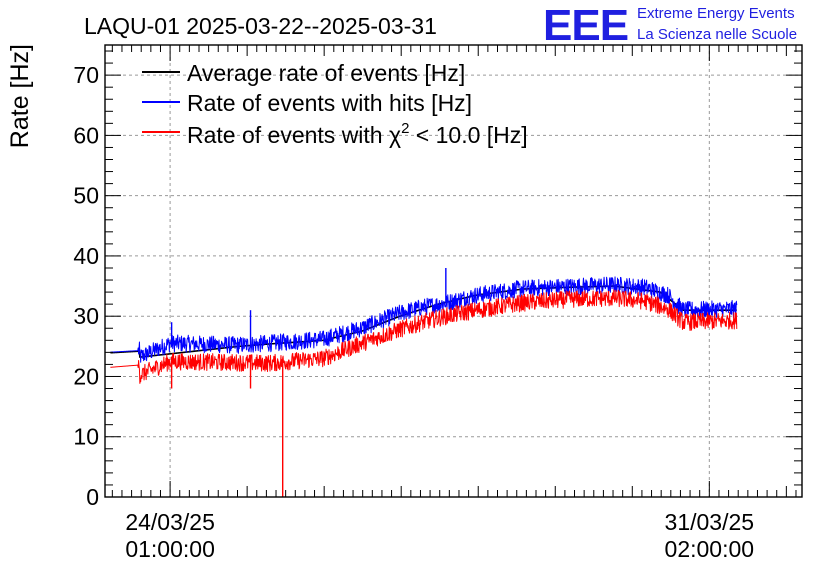 This screenshot has height=572, width=836. What do you see at coordinates (717, 34) in the screenshot?
I see `brand-line-2: La Scienza nelle Scuole` at bounding box center [717, 34].